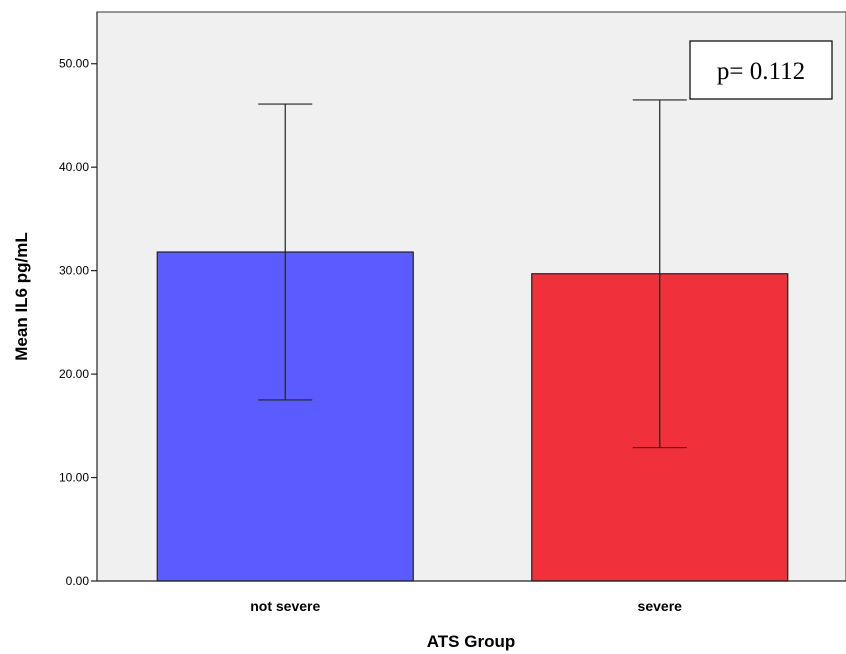  I want to click on x-tick-label: severe, so click(660, 606).